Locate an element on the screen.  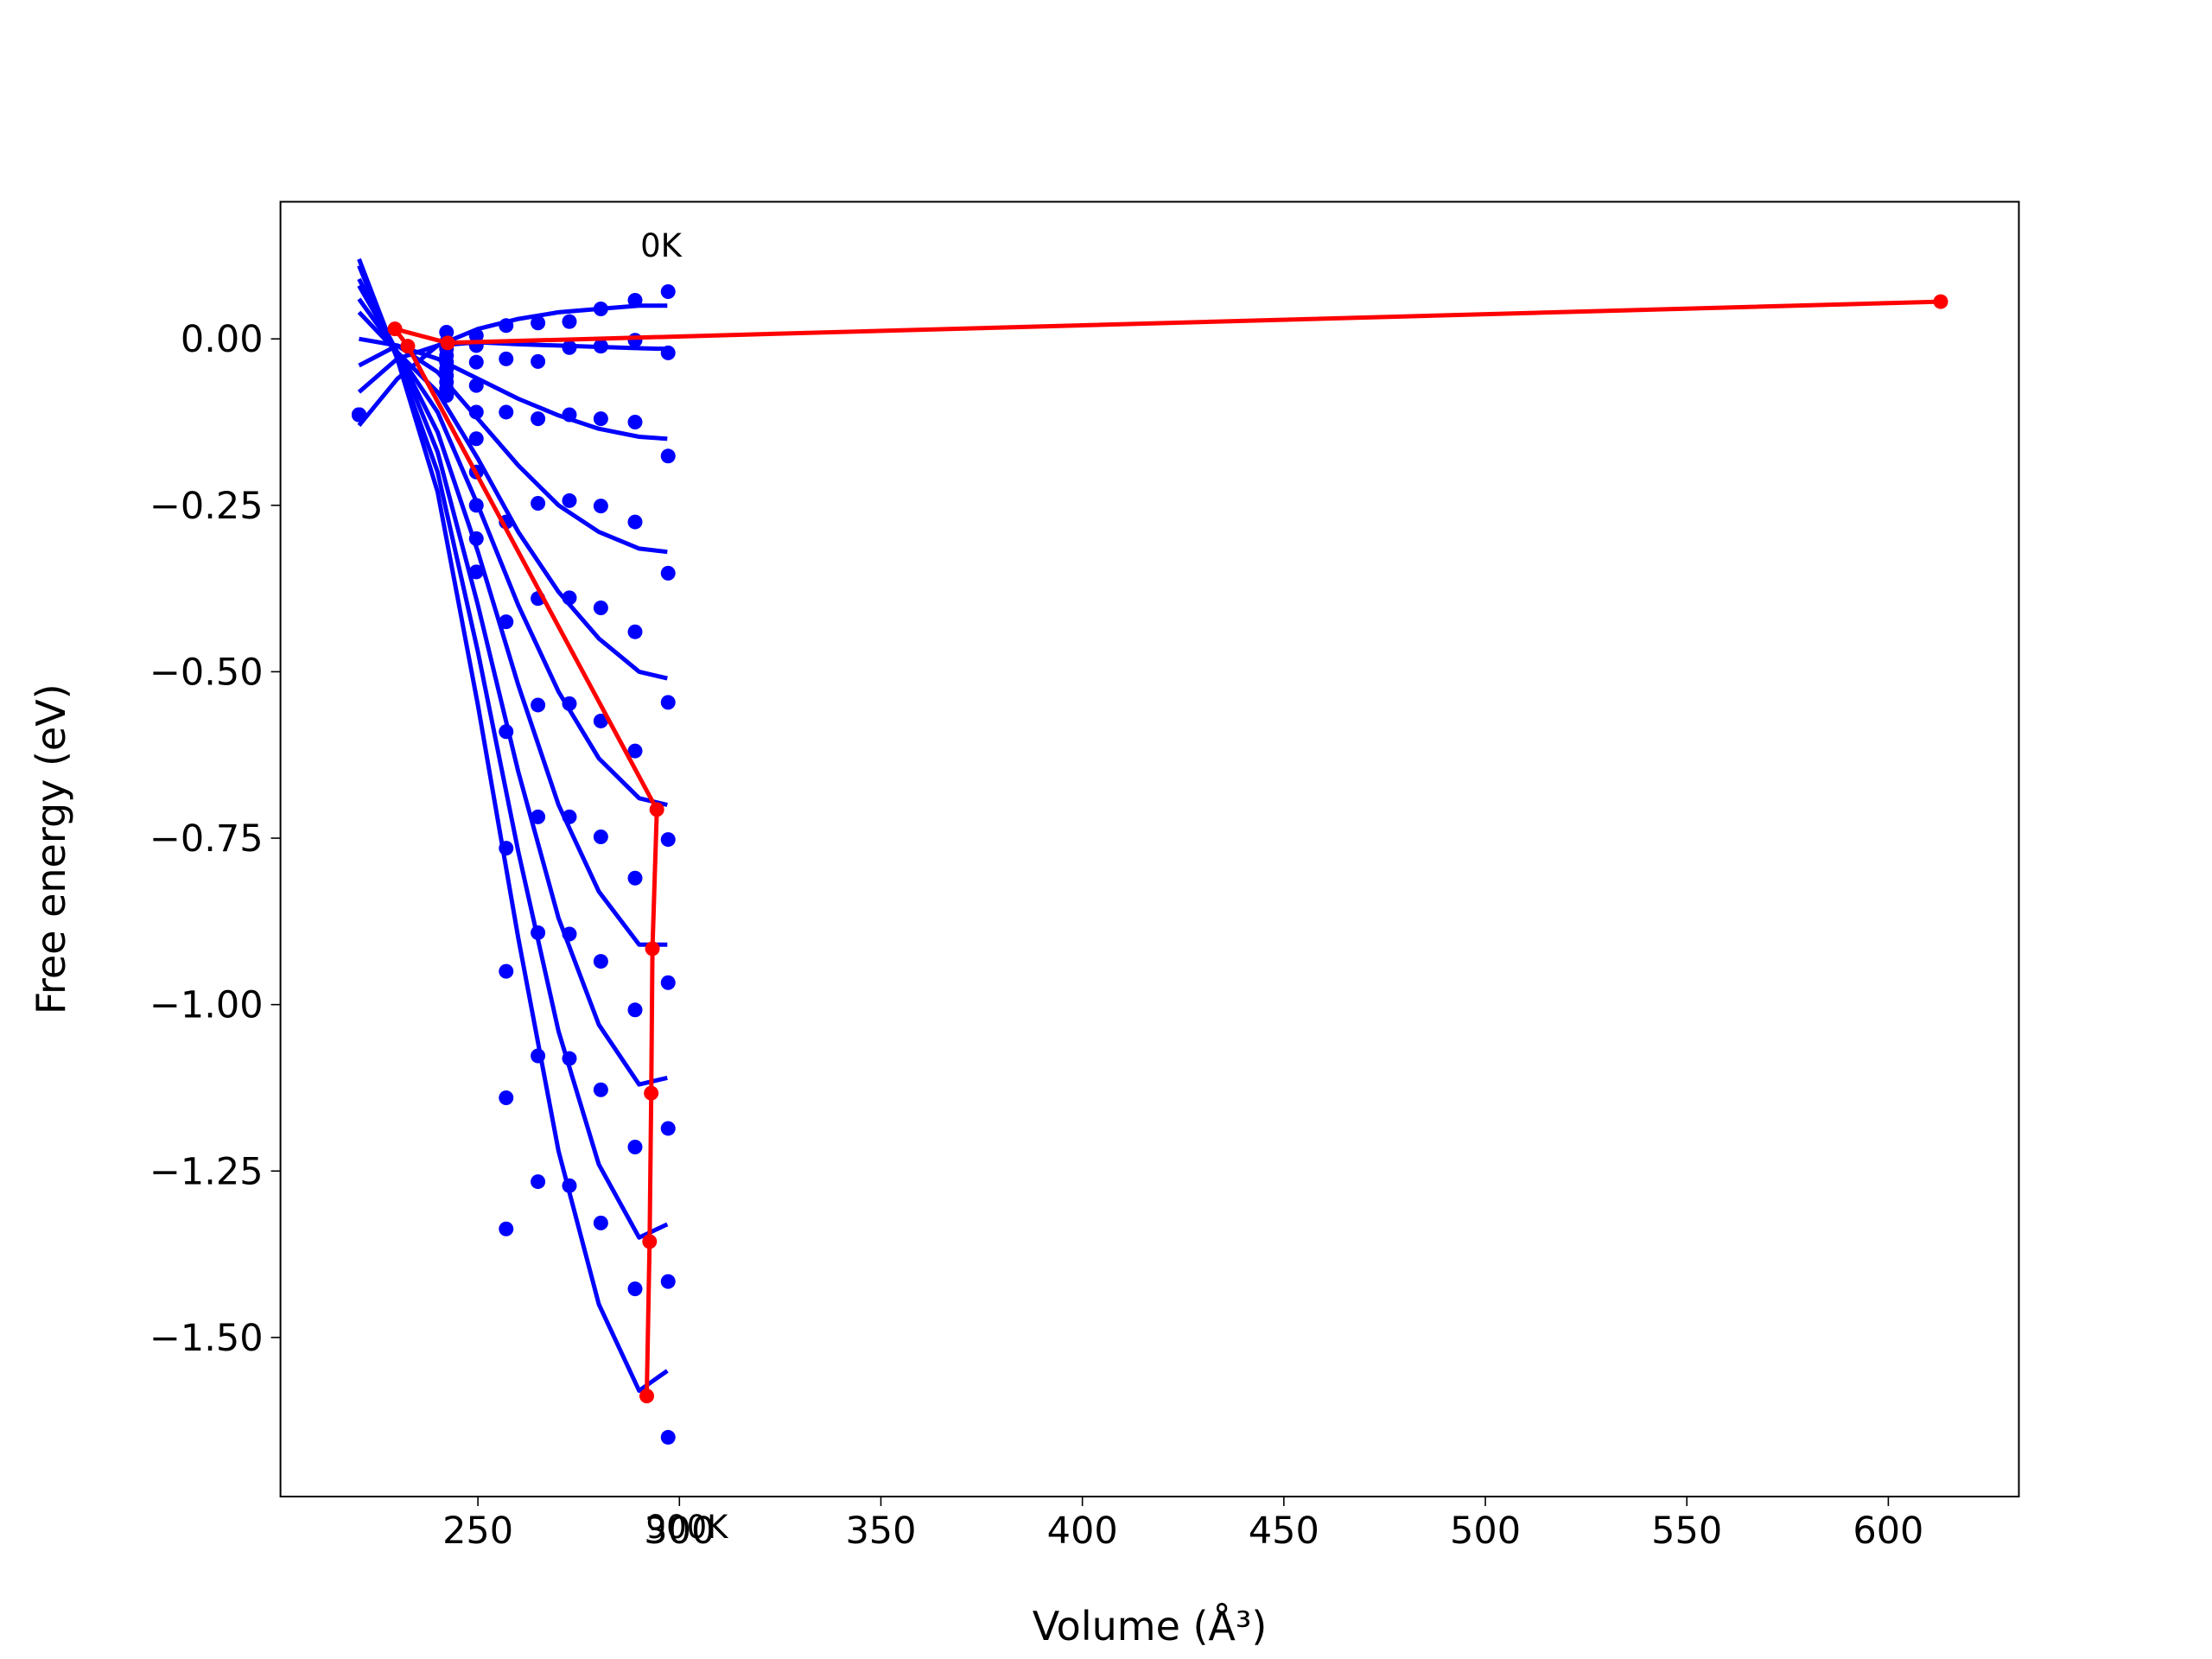
x-tick-label: 350 is located at coordinates (880, 1531).